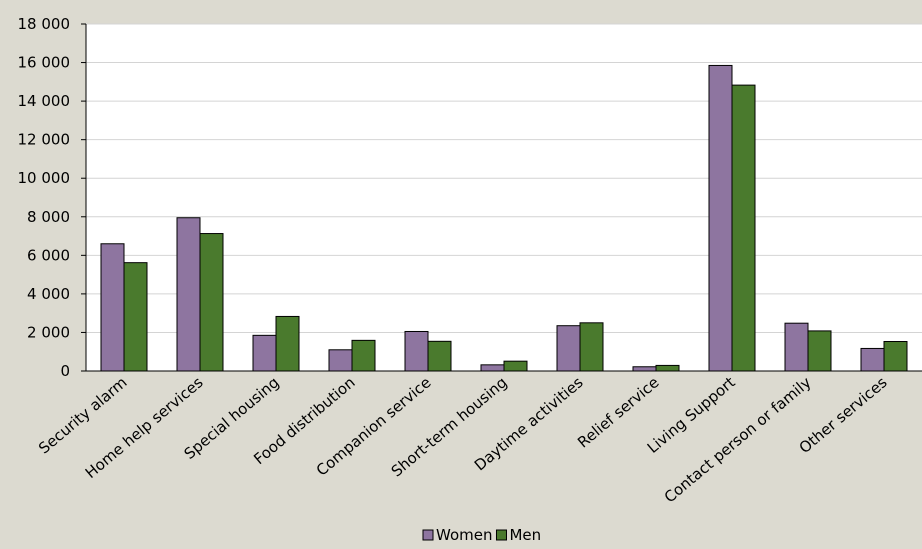 Image resolution: width=922 pixels, height=549 pixels. Describe the element at coordinates (44, 140) in the screenshot. I see `y-tick-label: 12 000` at that location.